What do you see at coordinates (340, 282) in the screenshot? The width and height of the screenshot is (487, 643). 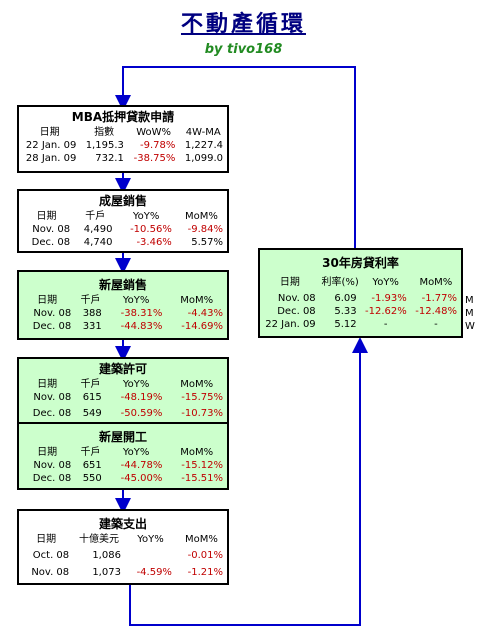 I see `header-cell: 利率(%)` at bounding box center [340, 282].